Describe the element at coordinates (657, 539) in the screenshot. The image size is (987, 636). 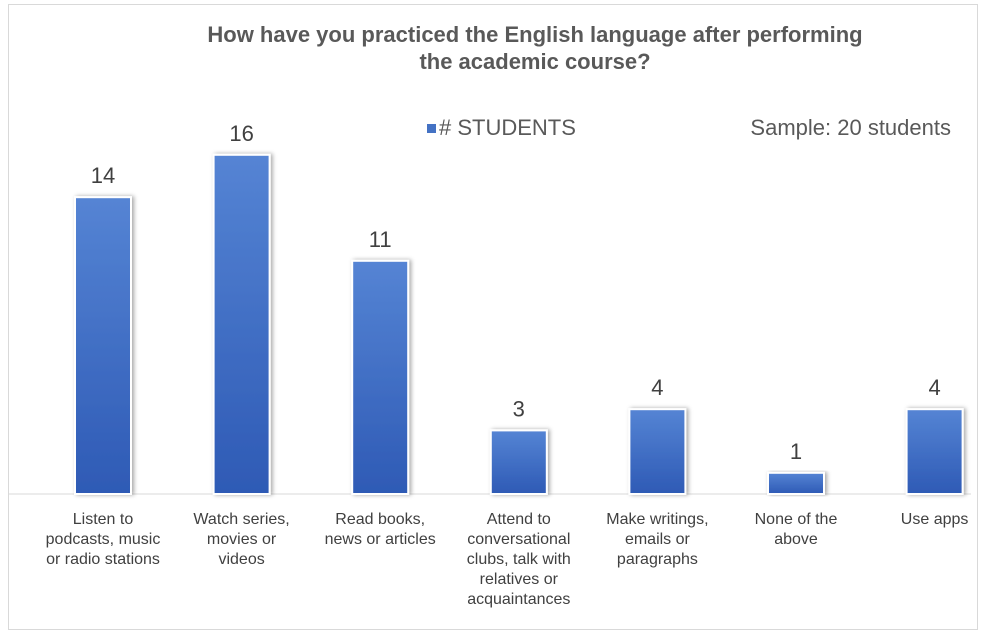
I see `category-label: Make writings, emails or paragraphs` at that location.